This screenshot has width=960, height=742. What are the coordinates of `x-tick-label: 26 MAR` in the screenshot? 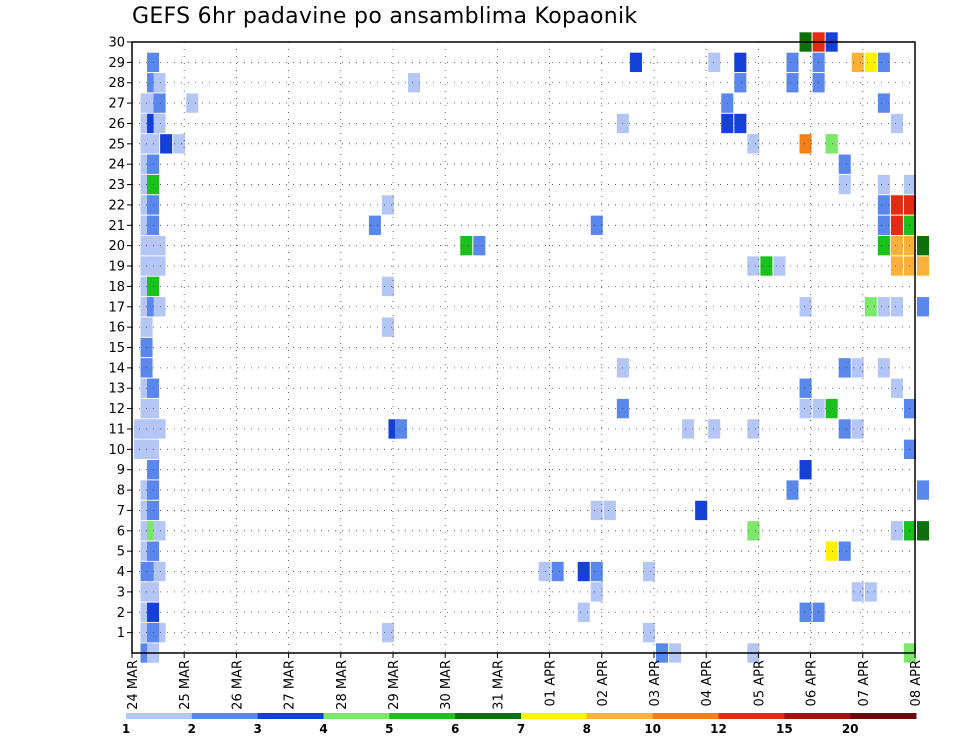 It's located at (237, 685).